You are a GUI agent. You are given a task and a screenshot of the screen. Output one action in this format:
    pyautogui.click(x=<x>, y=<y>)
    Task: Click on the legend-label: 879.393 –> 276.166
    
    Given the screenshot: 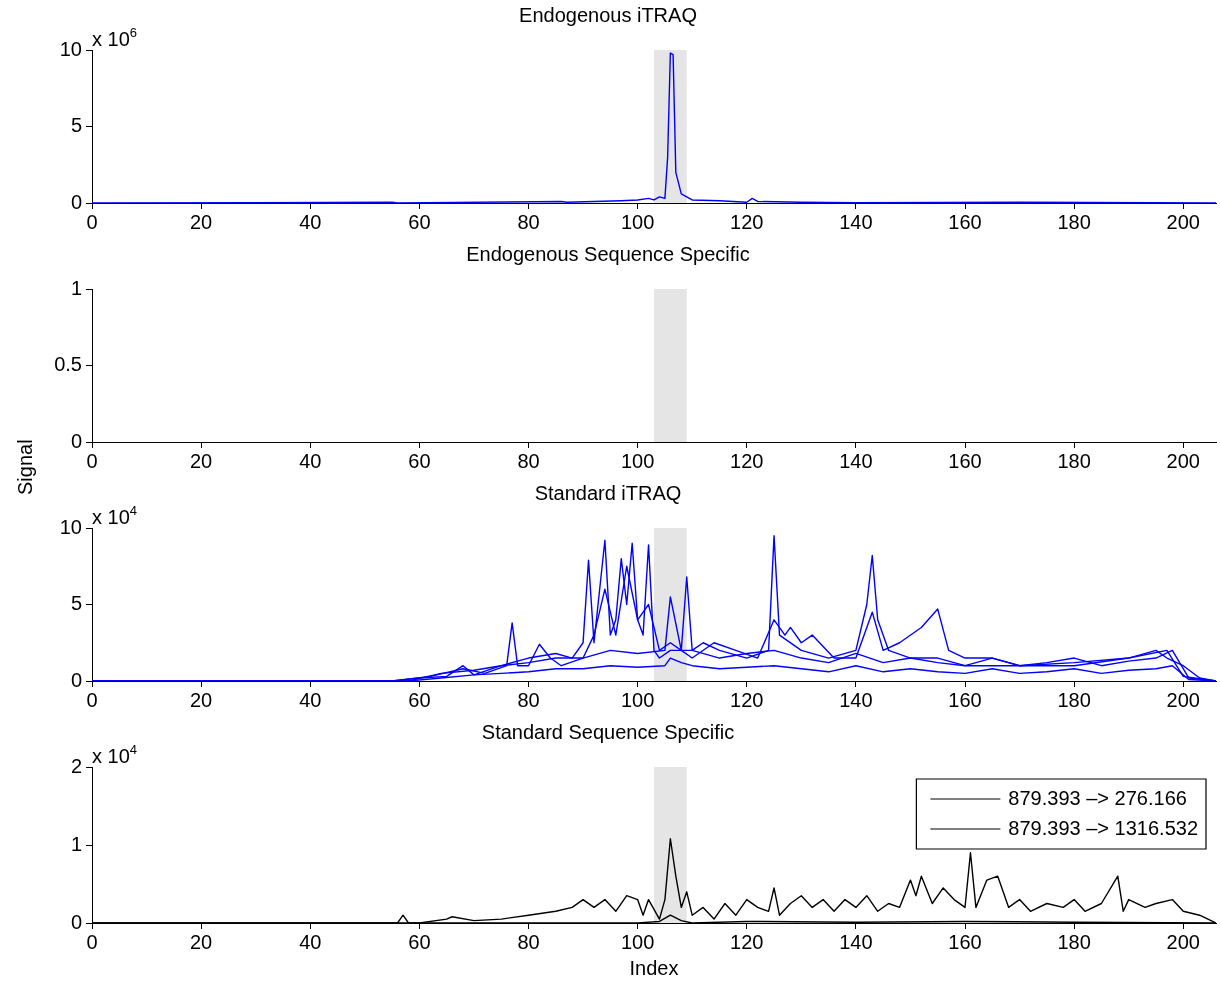 What is the action you would take?
    pyautogui.click(x=1097, y=797)
    